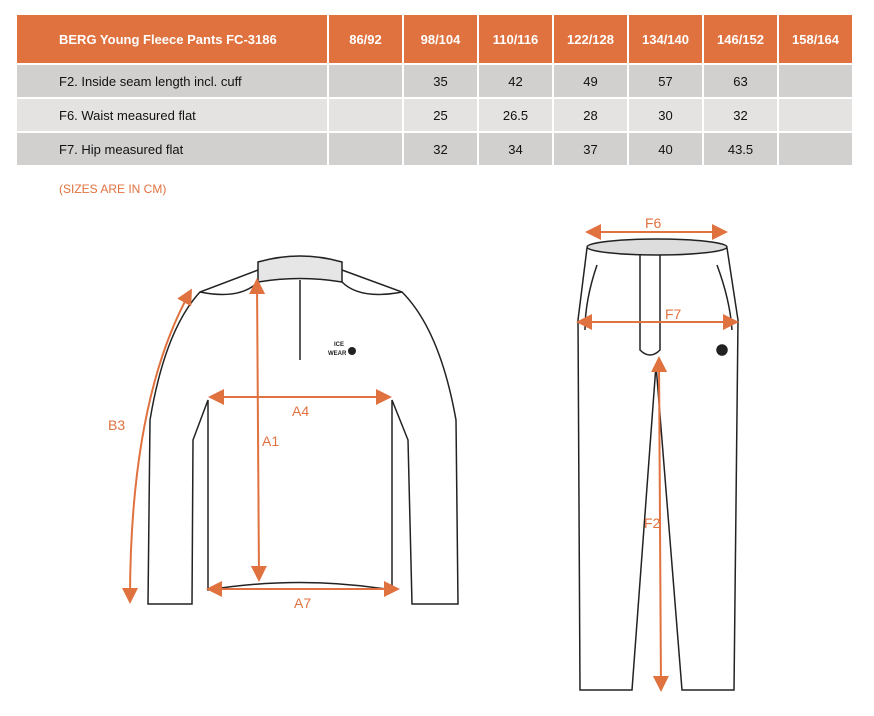 This screenshot has height=716, width=874. What do you see at coordinates (515, 149) in the screenshot?
I see `cell: 34` at bounding box center [515, 149].